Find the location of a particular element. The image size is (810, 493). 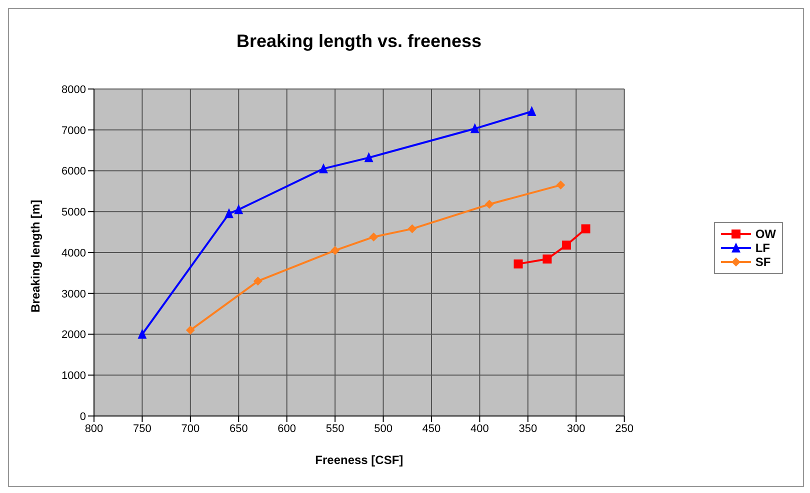

x-tick-label: 400 is located at coordinates (479, 428).